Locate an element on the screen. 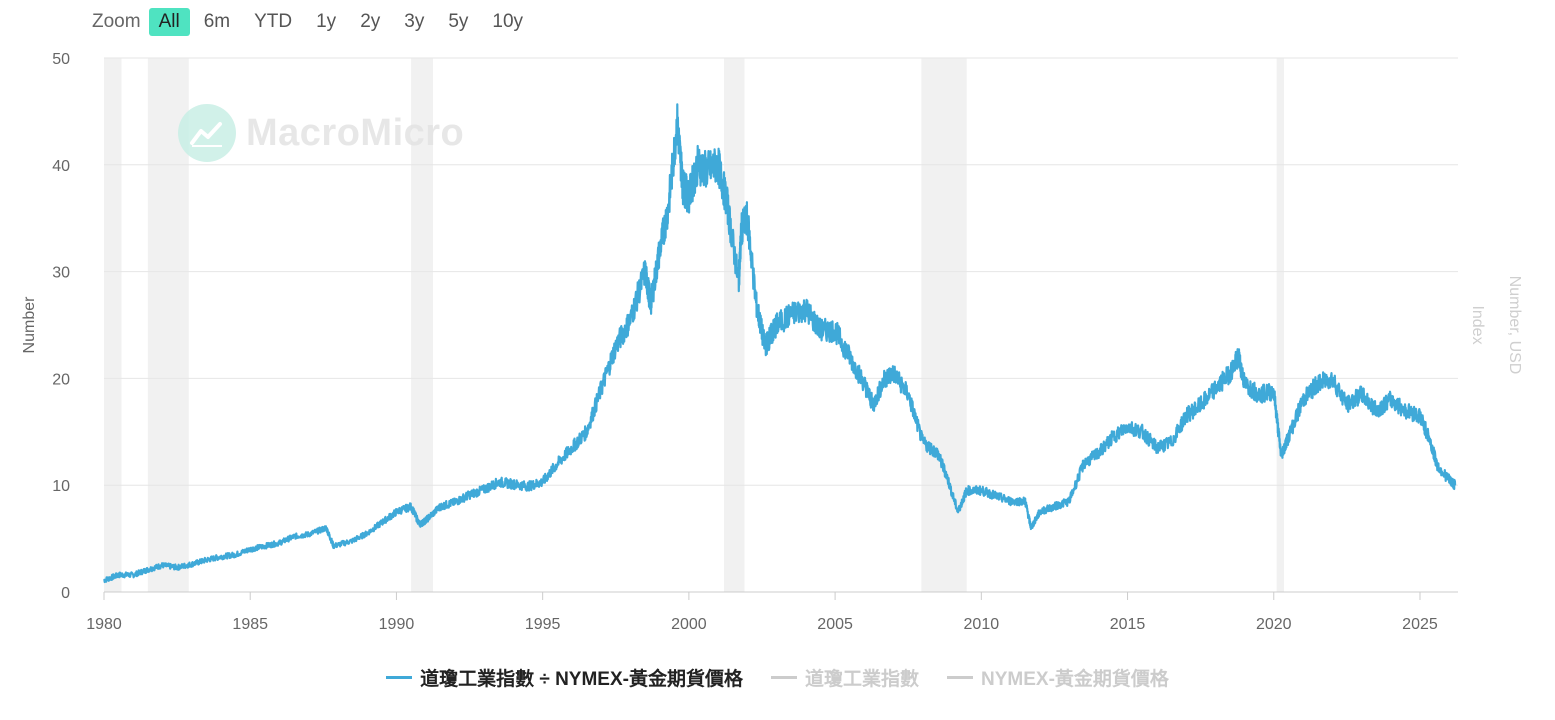 The width and height of the screenshot is (1555, 720). x-tick-label-2000: 2000 is located at coordinates (689, 624).